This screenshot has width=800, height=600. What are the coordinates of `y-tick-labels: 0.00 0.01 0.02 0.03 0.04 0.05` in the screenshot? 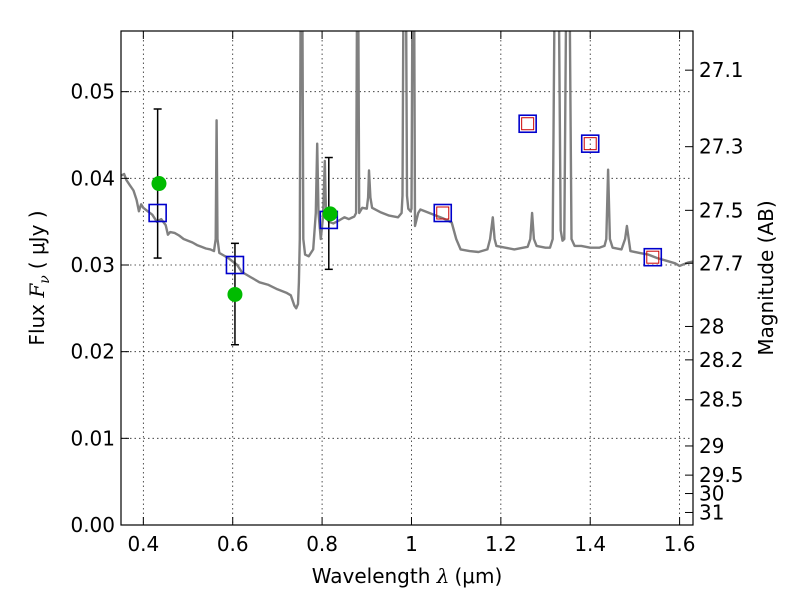 It's located at (92, 308).